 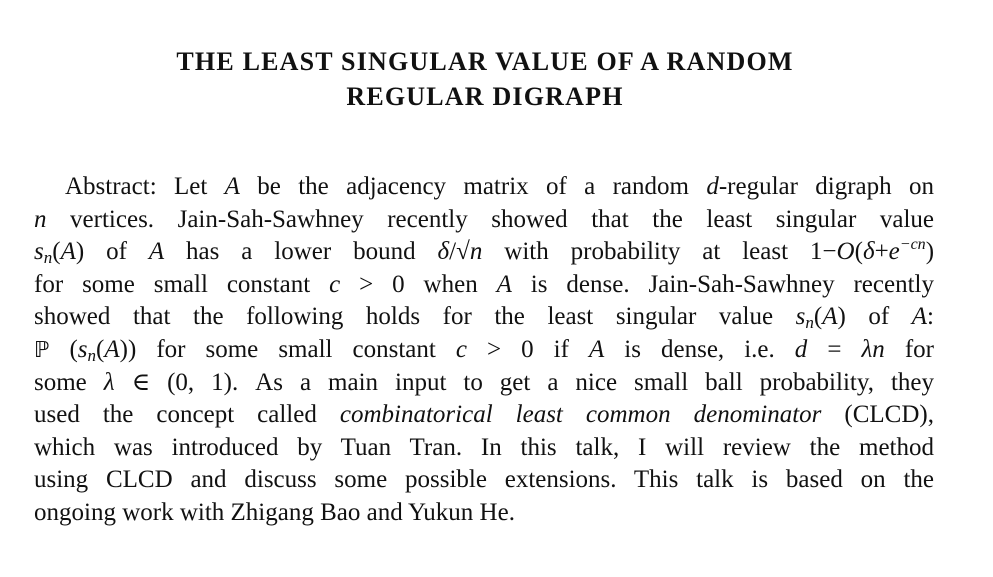 I want to click on math-text: combinatorical least common denominator, so click(x=580, y=415).